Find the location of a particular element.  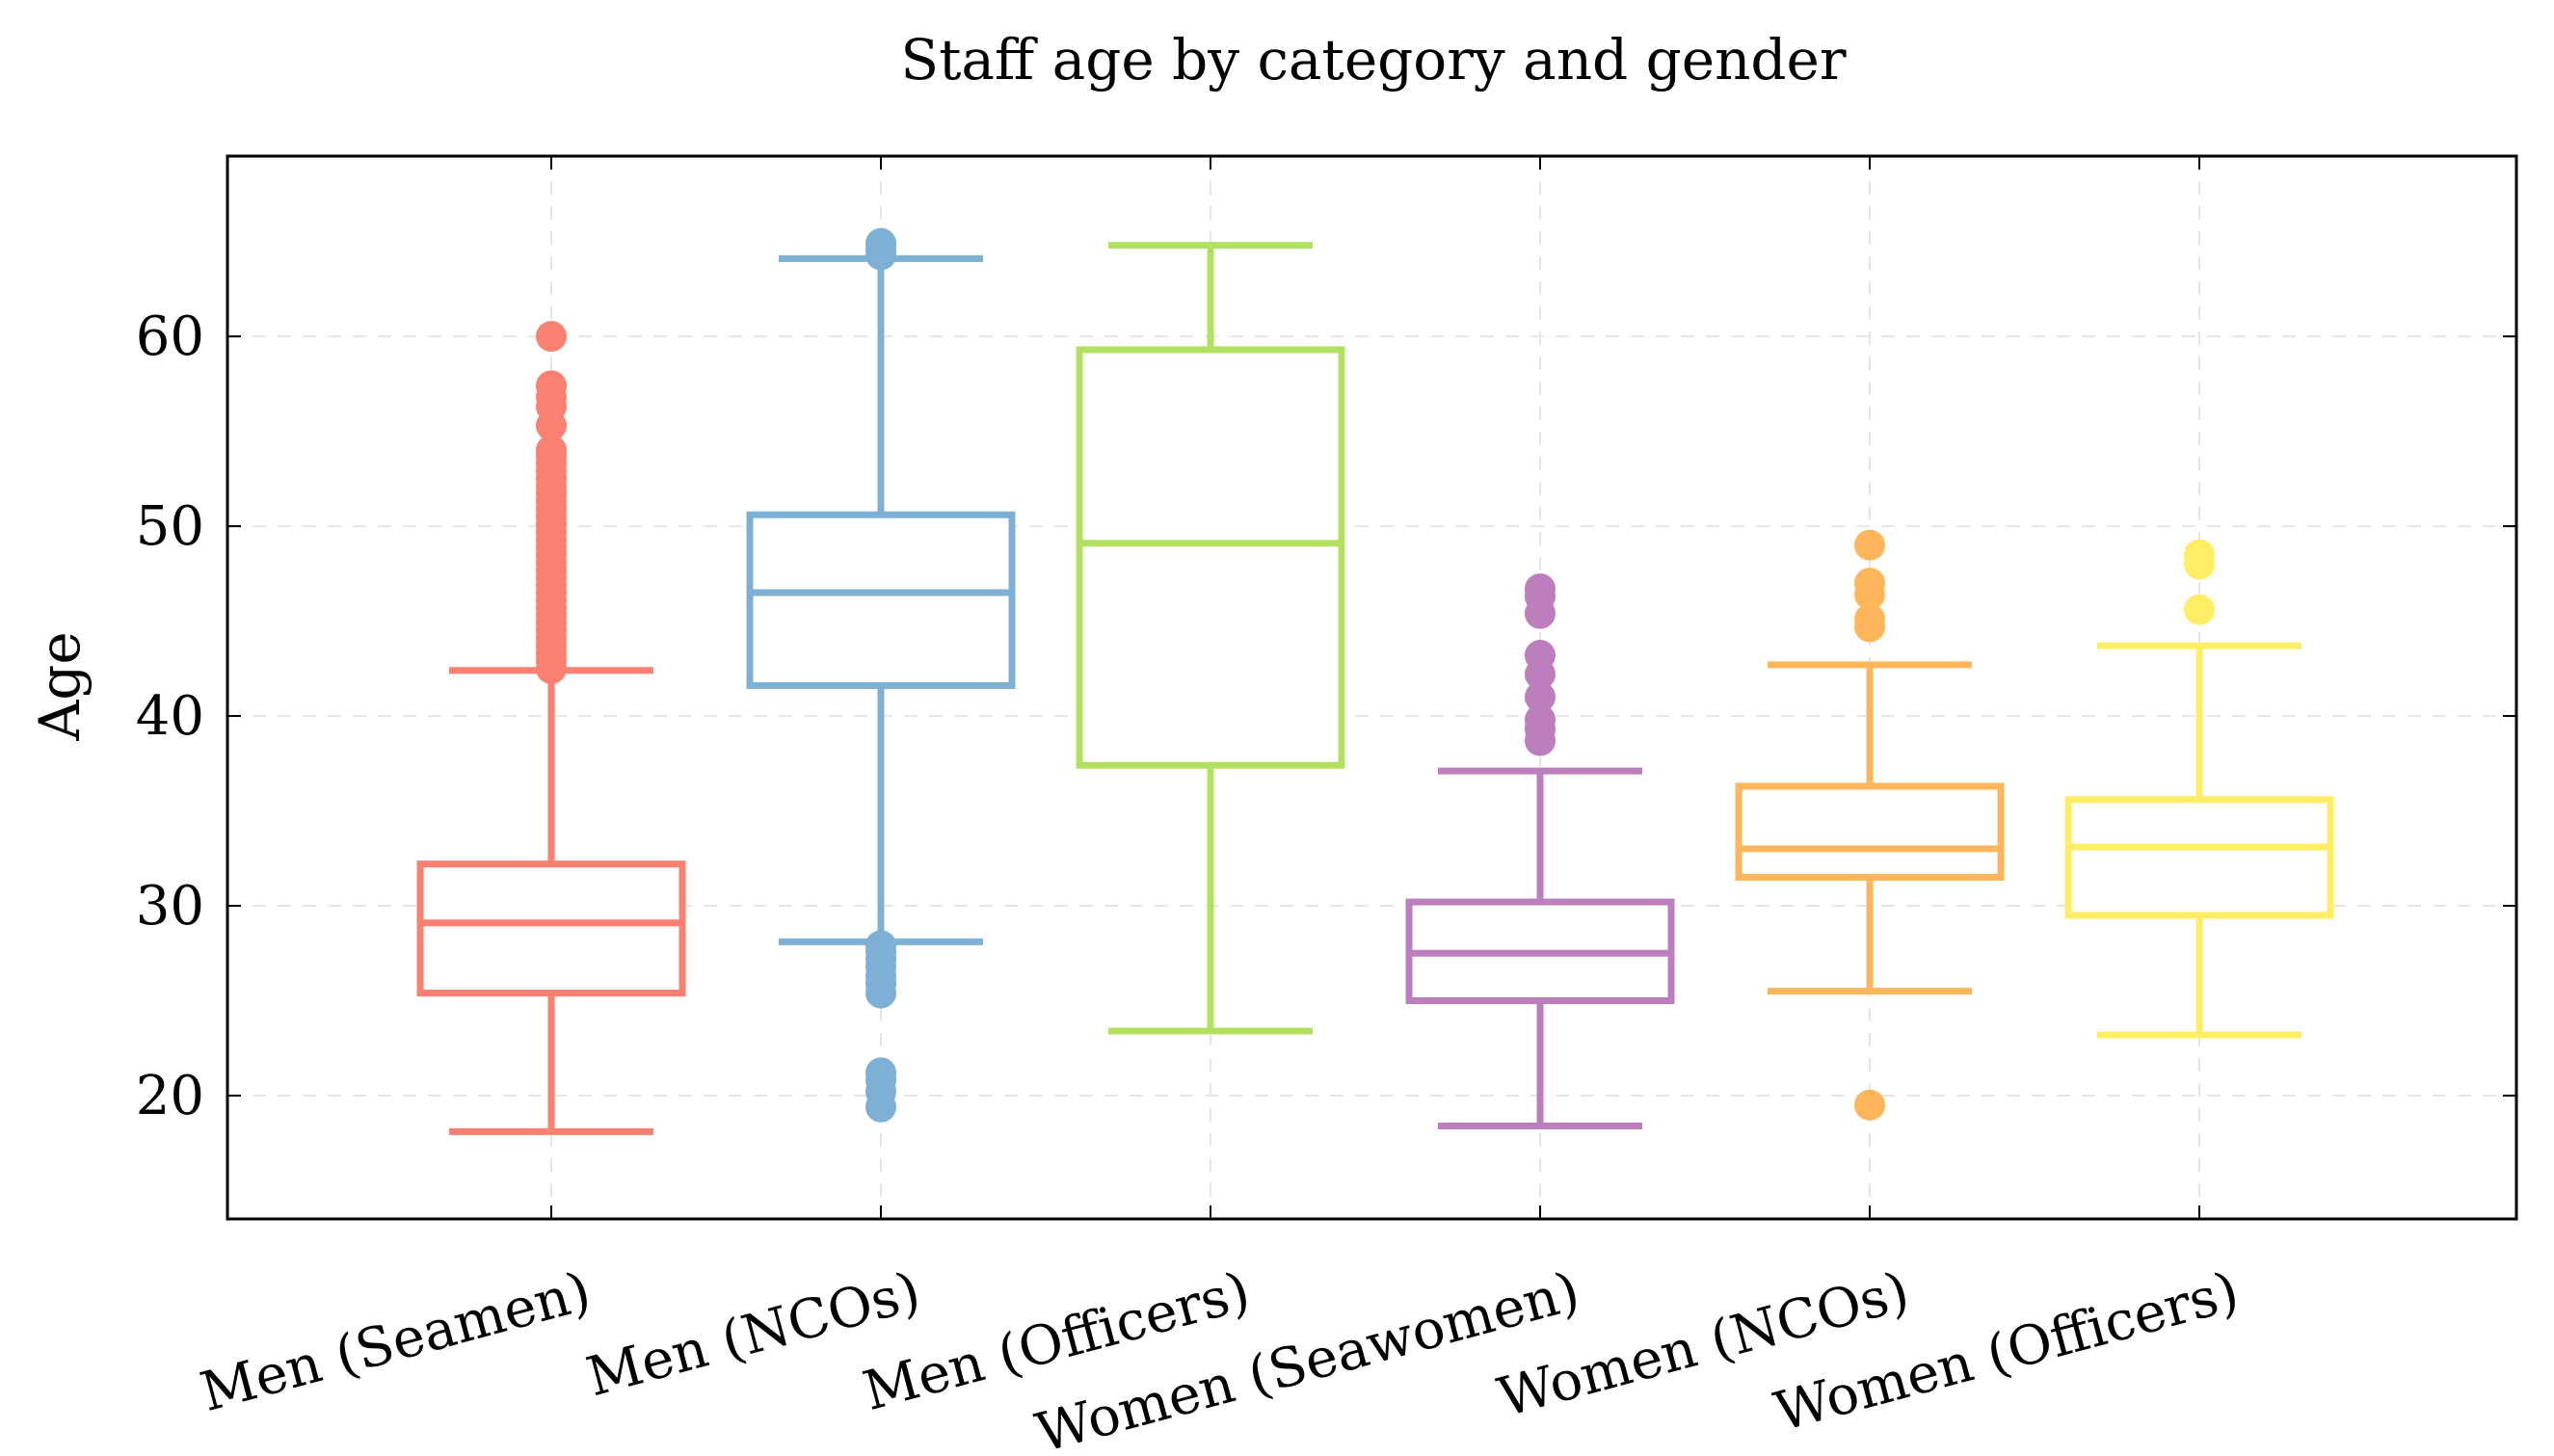

y-tick-label: 60 is located at coordinates (170, 337).